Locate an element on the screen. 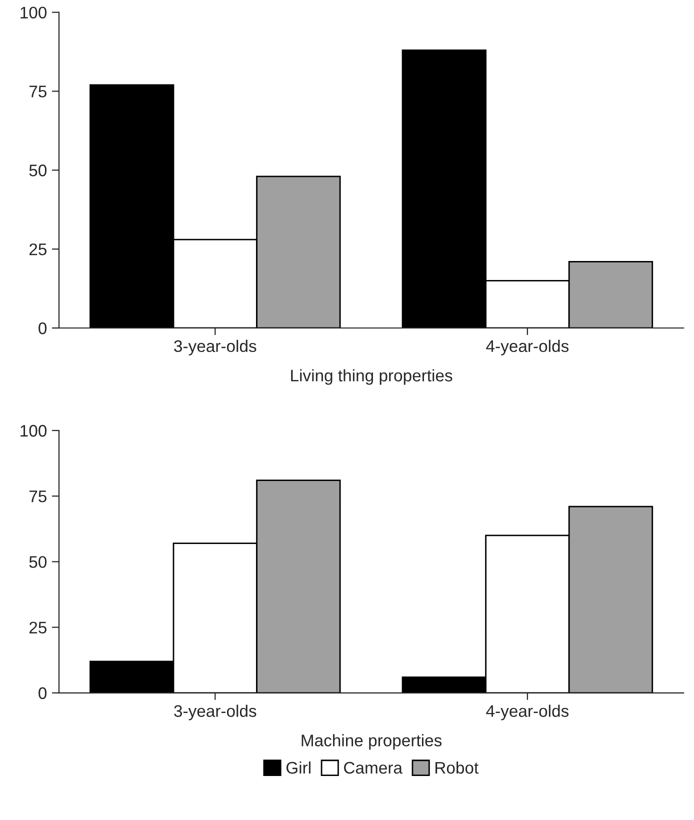 The height and width of the screenshot is (820, 694). legend-label: Girl is located at coordinates (298, 767).